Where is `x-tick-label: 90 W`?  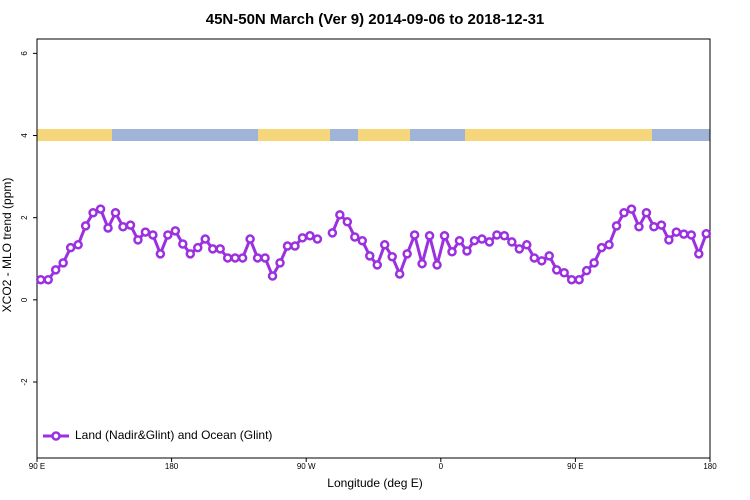 x-tick-label: 90 W is located at coordinates (306, 466).